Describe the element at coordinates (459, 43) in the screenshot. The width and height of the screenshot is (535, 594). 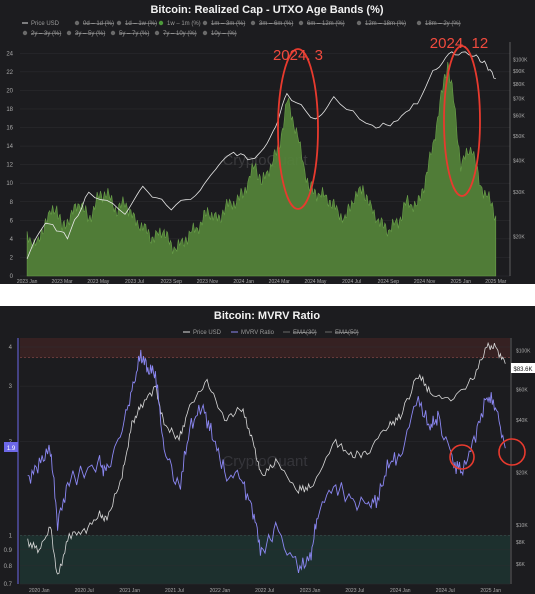
I see `annotation-2024-12: 2024. 12` at that location.